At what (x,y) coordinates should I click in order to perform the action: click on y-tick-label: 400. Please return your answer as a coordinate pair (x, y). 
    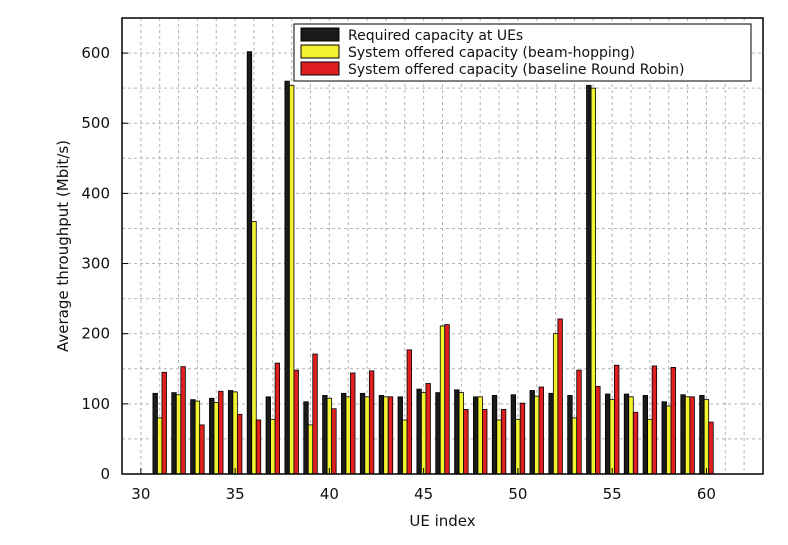
    Looking at the image, I should click on (95, 193).